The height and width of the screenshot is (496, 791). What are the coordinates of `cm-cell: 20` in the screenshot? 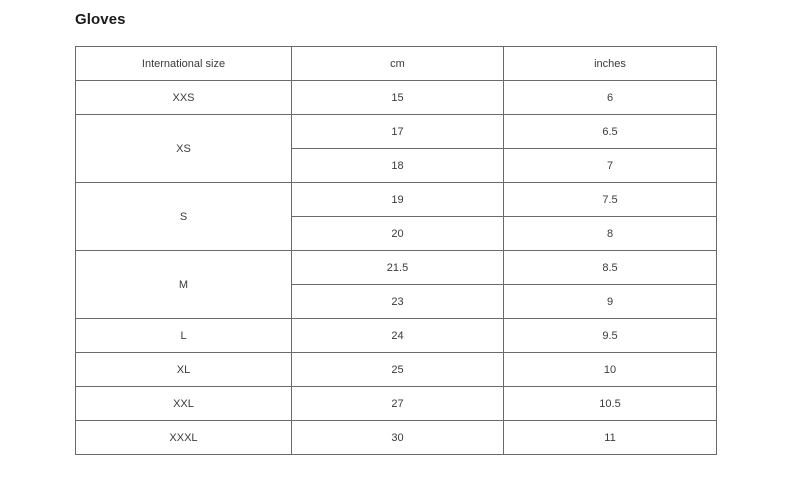 It's located at (397, 233).